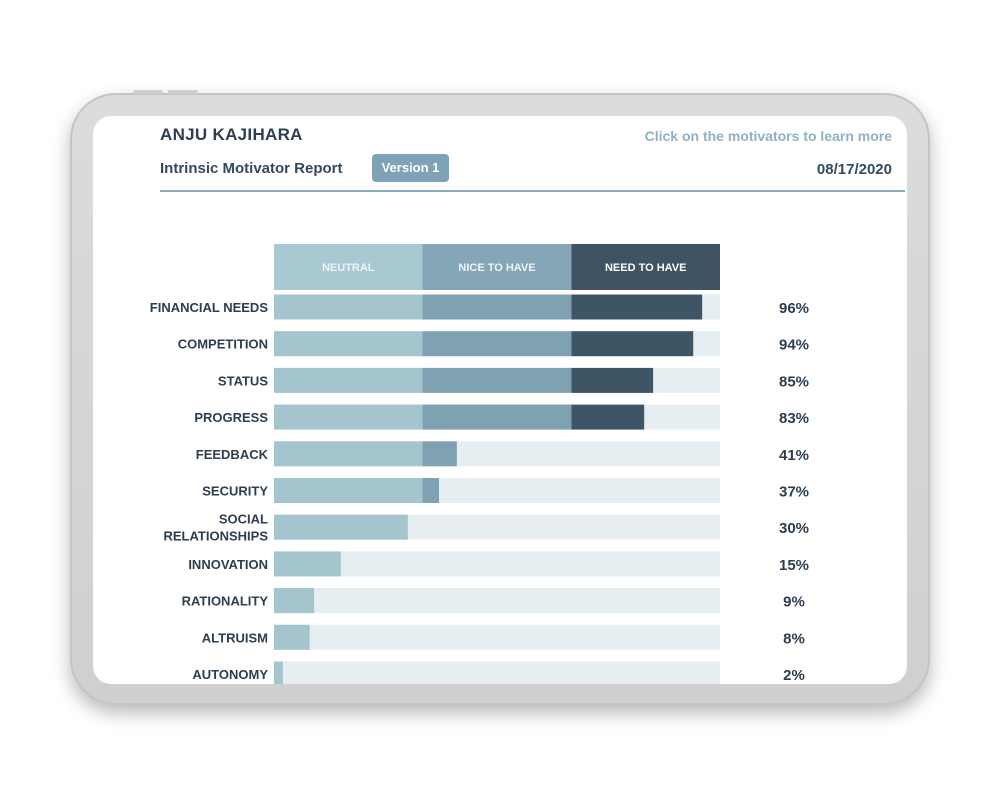 The image size is (1000, 800). I want to click on value-label: 8%, so click(794, 638).